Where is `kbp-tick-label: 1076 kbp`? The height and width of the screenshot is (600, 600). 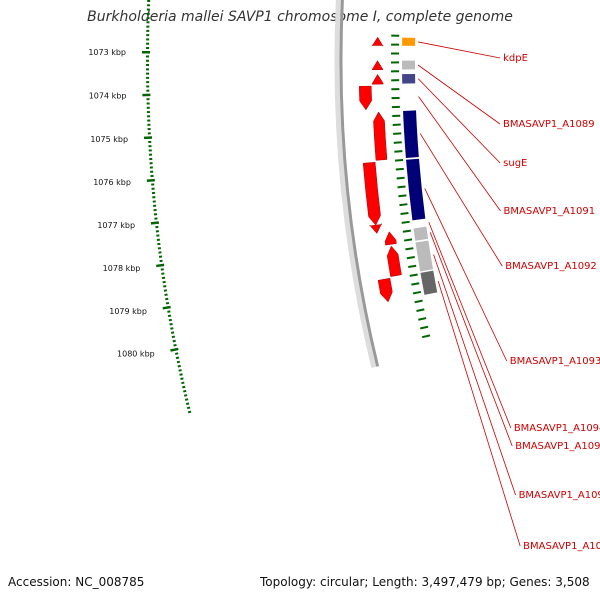 kbp-tick-label: 1076 kbp is located at coordinates (112, 182).